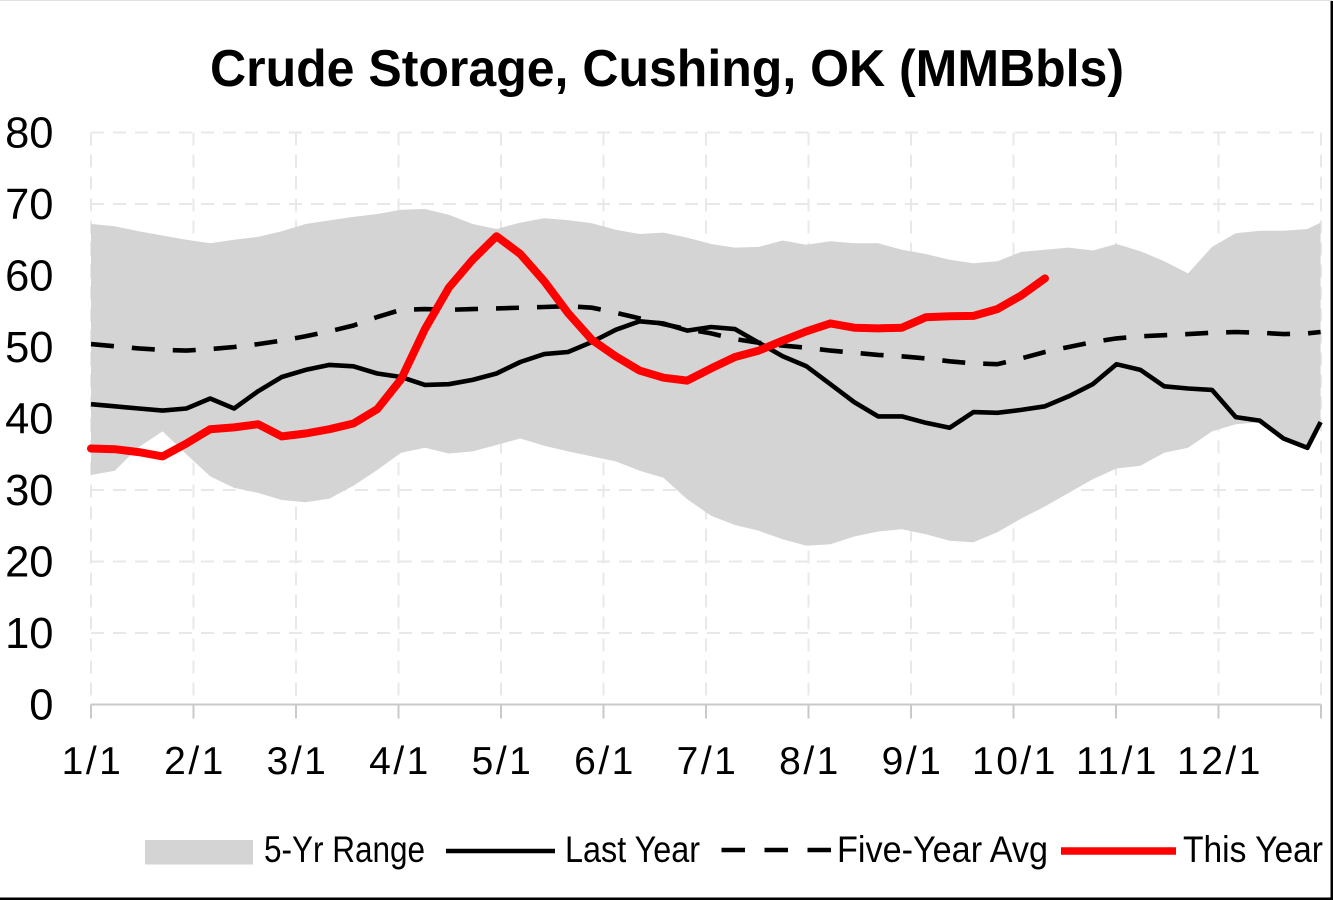  What do you see at coordinates (942, 849) in the screenshot?
I see `svg-text: Five-Year Avg` at bounding box center [942, 849].